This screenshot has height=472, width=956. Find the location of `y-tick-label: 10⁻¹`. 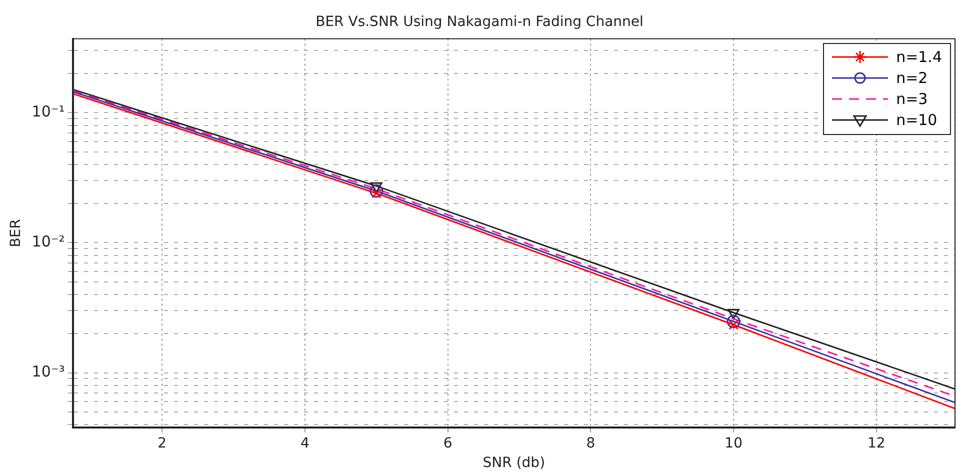

y-tick-label: 10⁻¹ is located at coordinates (48, 111).